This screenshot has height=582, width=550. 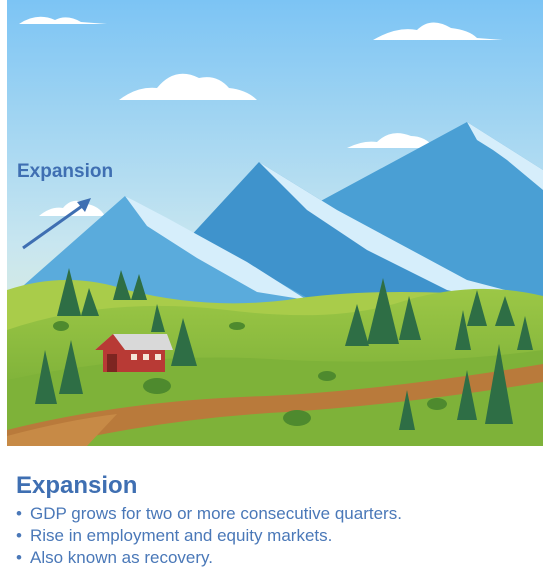 What do you see at coordinates (121, 557) in the screenshot?
I see `bullet-text: Also known as recovery.` at bounding box center [121, 557].